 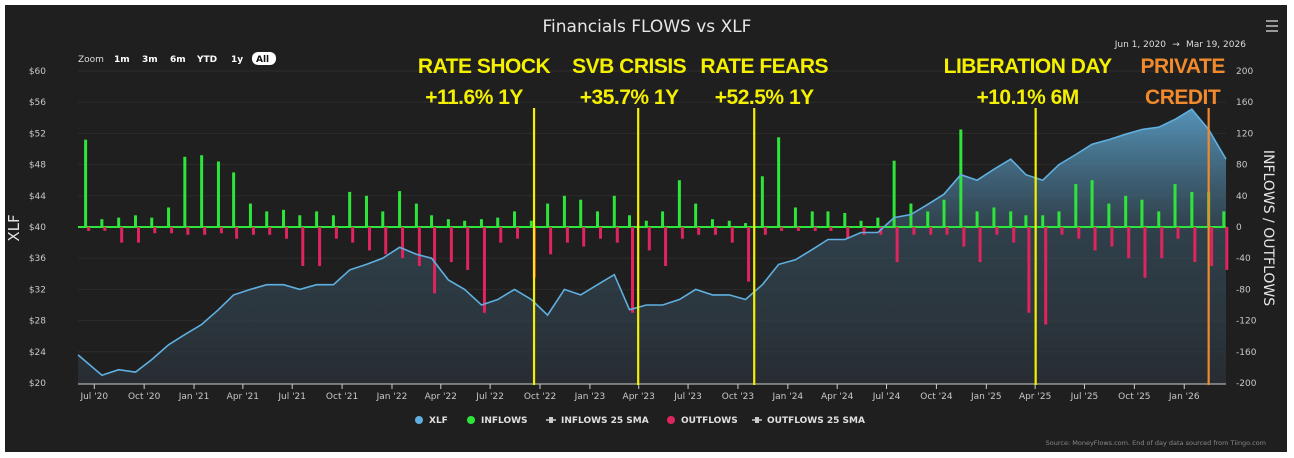 I want to click on date-range: Jun 1, 2020 → Mar 19, 2026, so click(x=1180, y=45).